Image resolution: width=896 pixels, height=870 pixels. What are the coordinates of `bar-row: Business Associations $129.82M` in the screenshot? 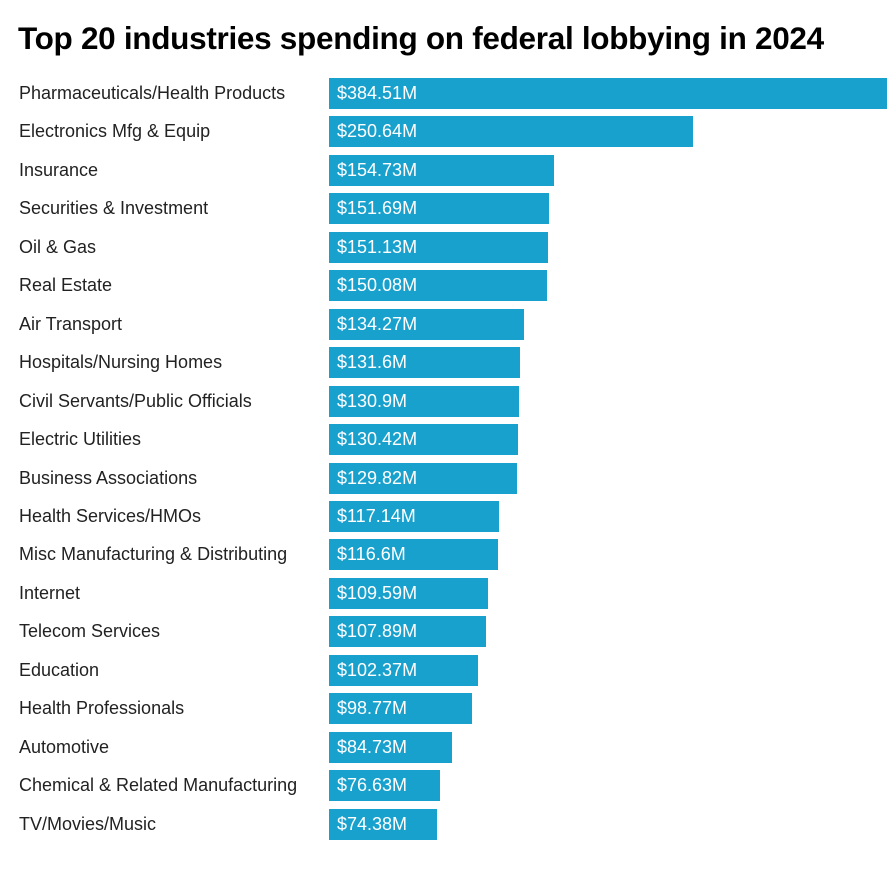 It's located at (448, 478).